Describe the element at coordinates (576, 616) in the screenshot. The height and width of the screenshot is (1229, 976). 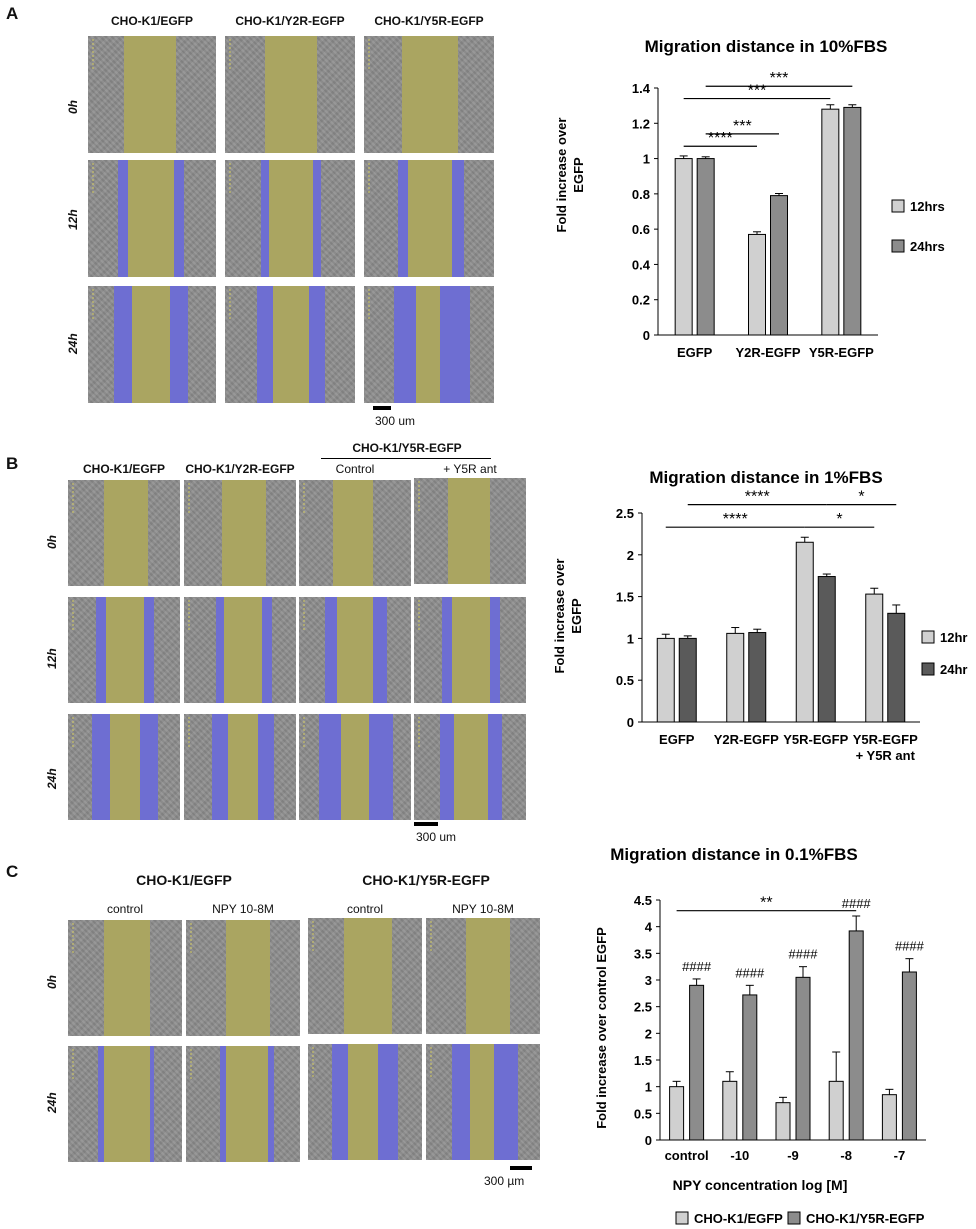
I see `chart-b-ylabel-line2: EGFP` at that location.